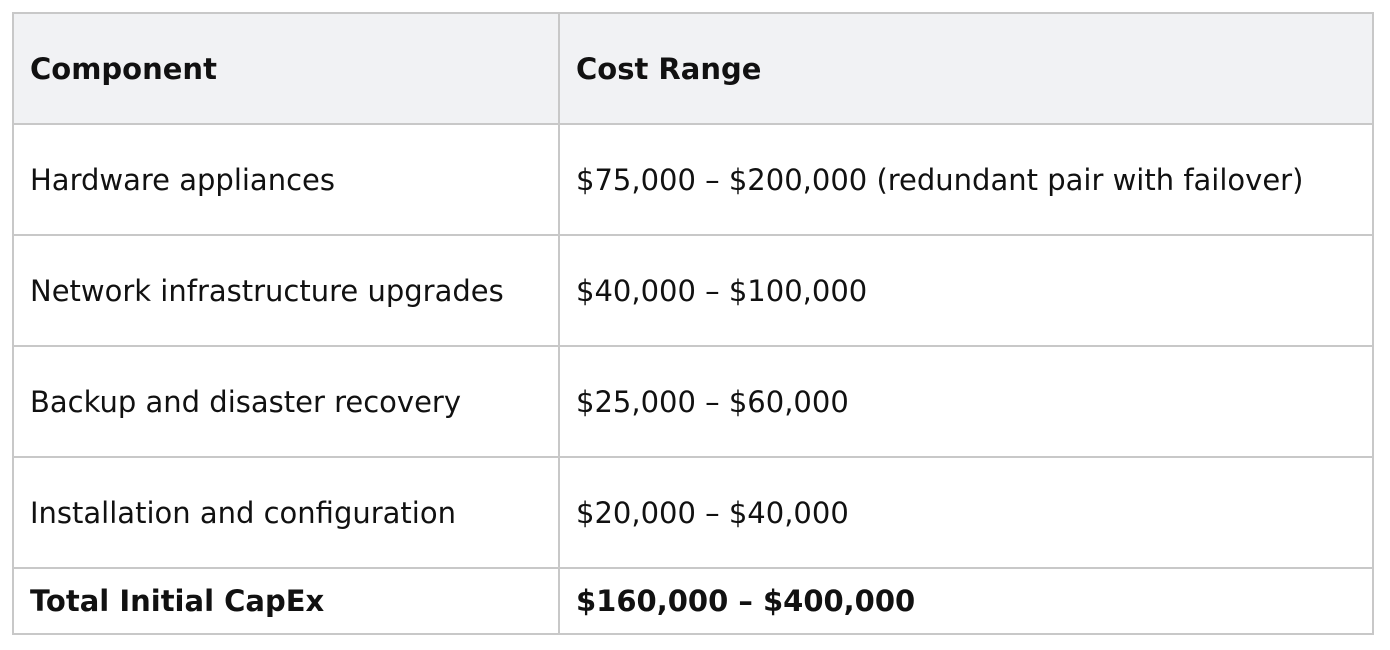 The width and height of the screenshot is (1390, 650). Describe the element at coordinates (286, 512) in the screenshot. I see `component-cell: Installation and configuration` at that location.